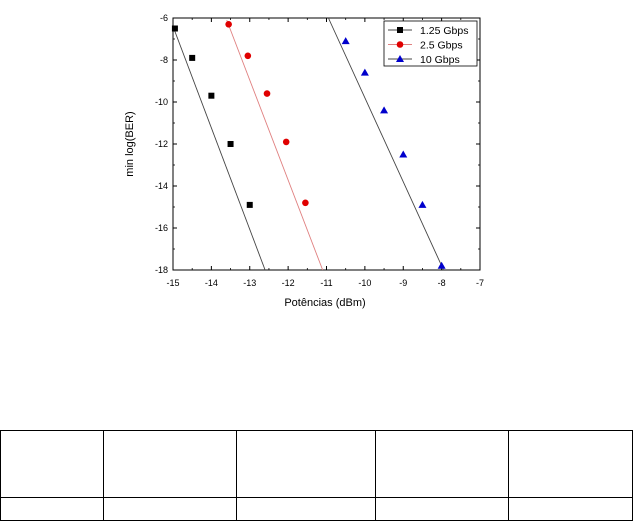 The width and height of the screenshot is (633, 523). I want to click on x-tick-label: -15, so click(172, 283).